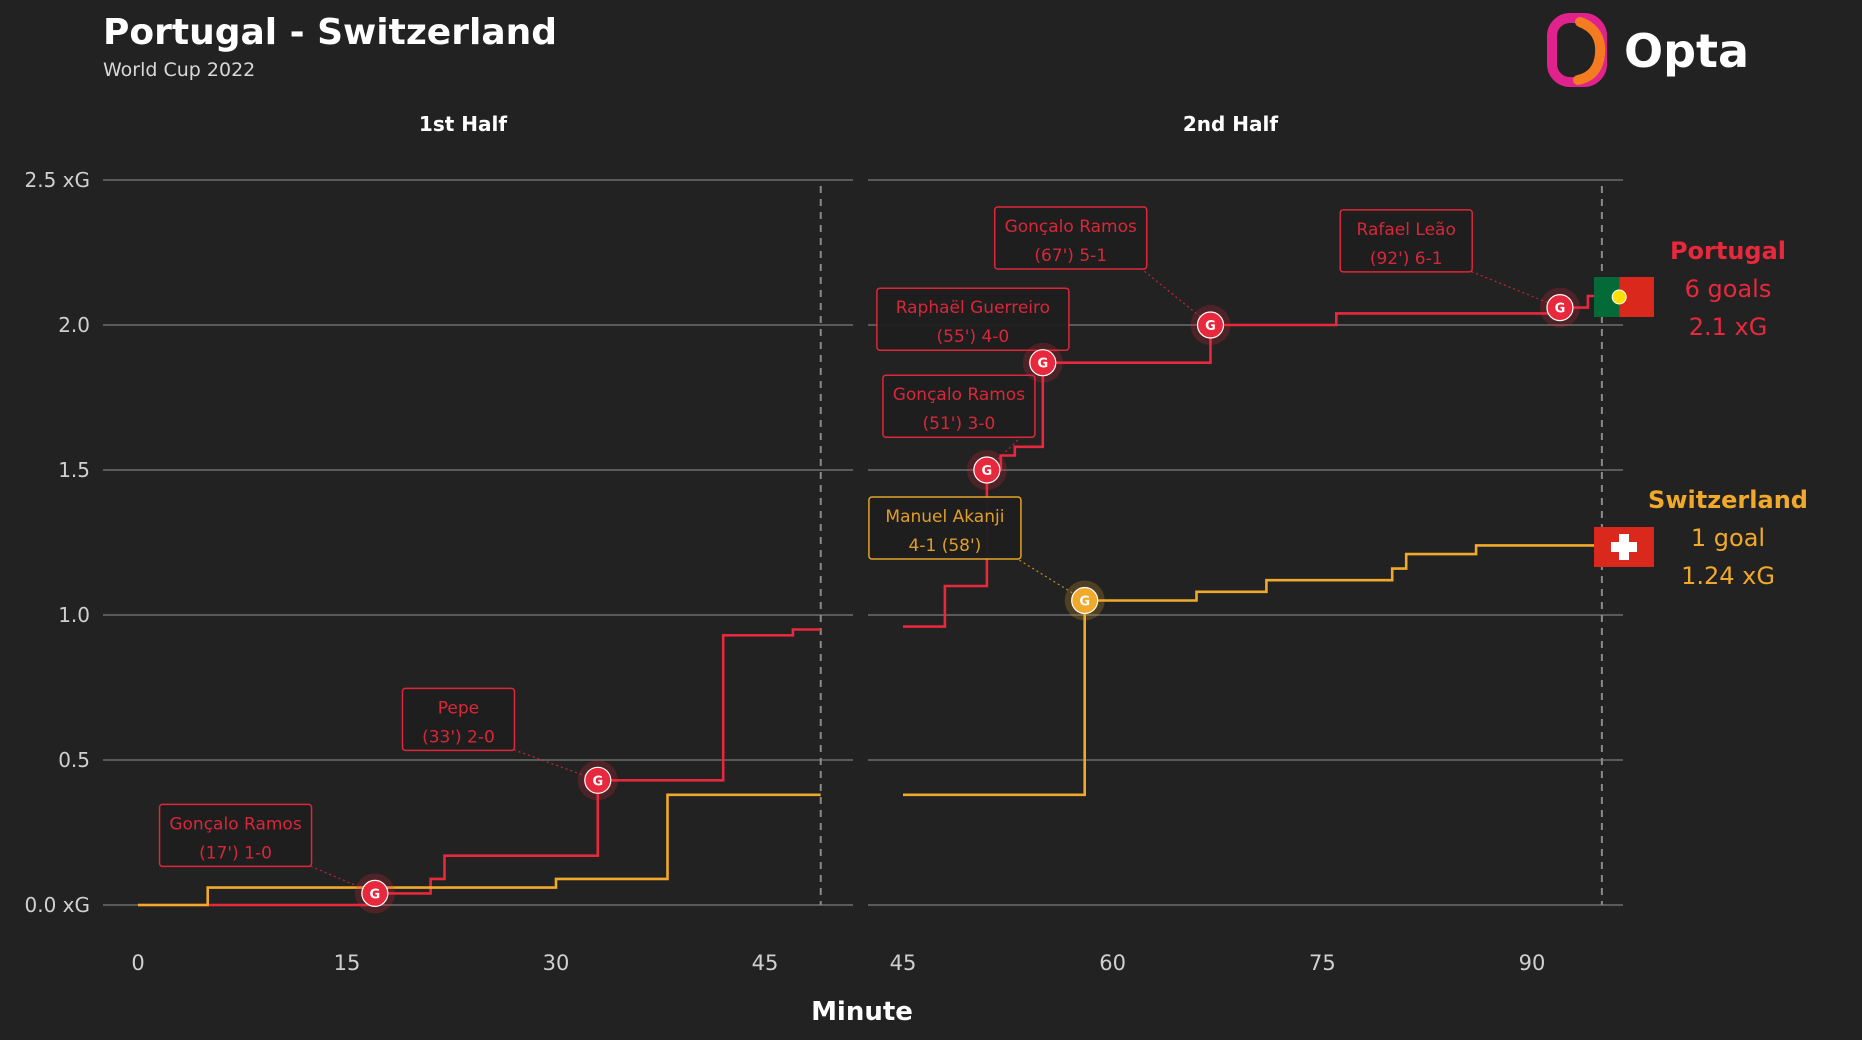 This screenshot has width=1862, height=1040. What do you see at coordinates (1532, 963) in the screenshot?
I see `x-tick-label: 90` at bounding box center [1532, 963].